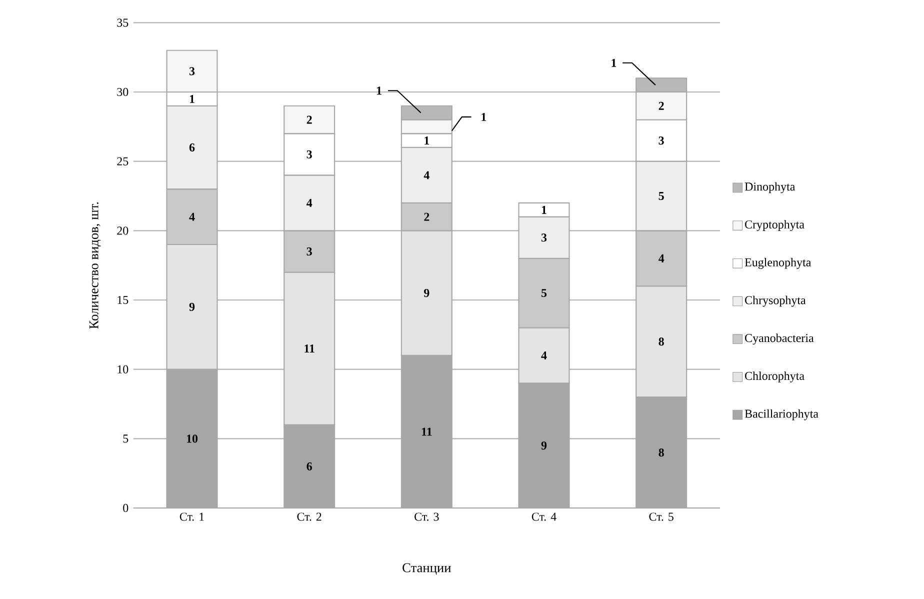 The width and height of the screenshot is (924, 599). Describe the element at coordinates (123, 300) in the screenshot. I see `y-tick-label: 15` at that location.